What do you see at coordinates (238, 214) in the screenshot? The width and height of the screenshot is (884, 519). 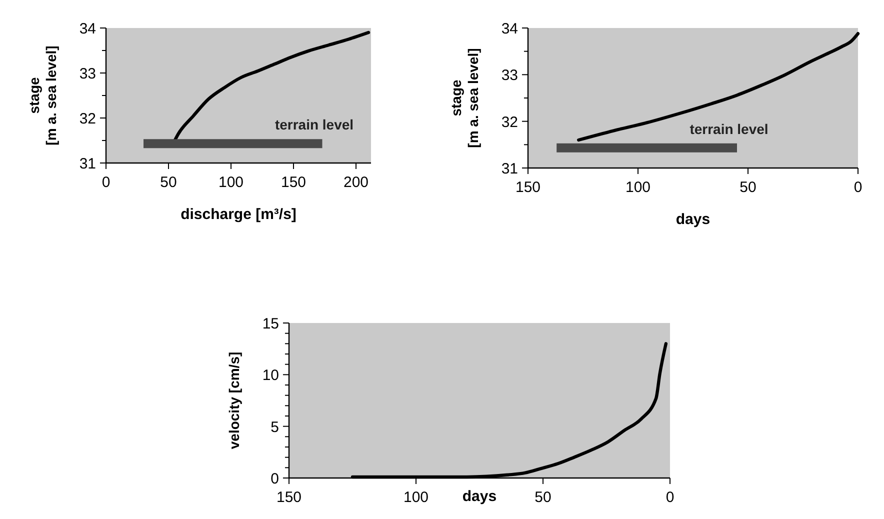 I see `x-axis-title: discharge [m³/s]` at bounding box center [238, 214].